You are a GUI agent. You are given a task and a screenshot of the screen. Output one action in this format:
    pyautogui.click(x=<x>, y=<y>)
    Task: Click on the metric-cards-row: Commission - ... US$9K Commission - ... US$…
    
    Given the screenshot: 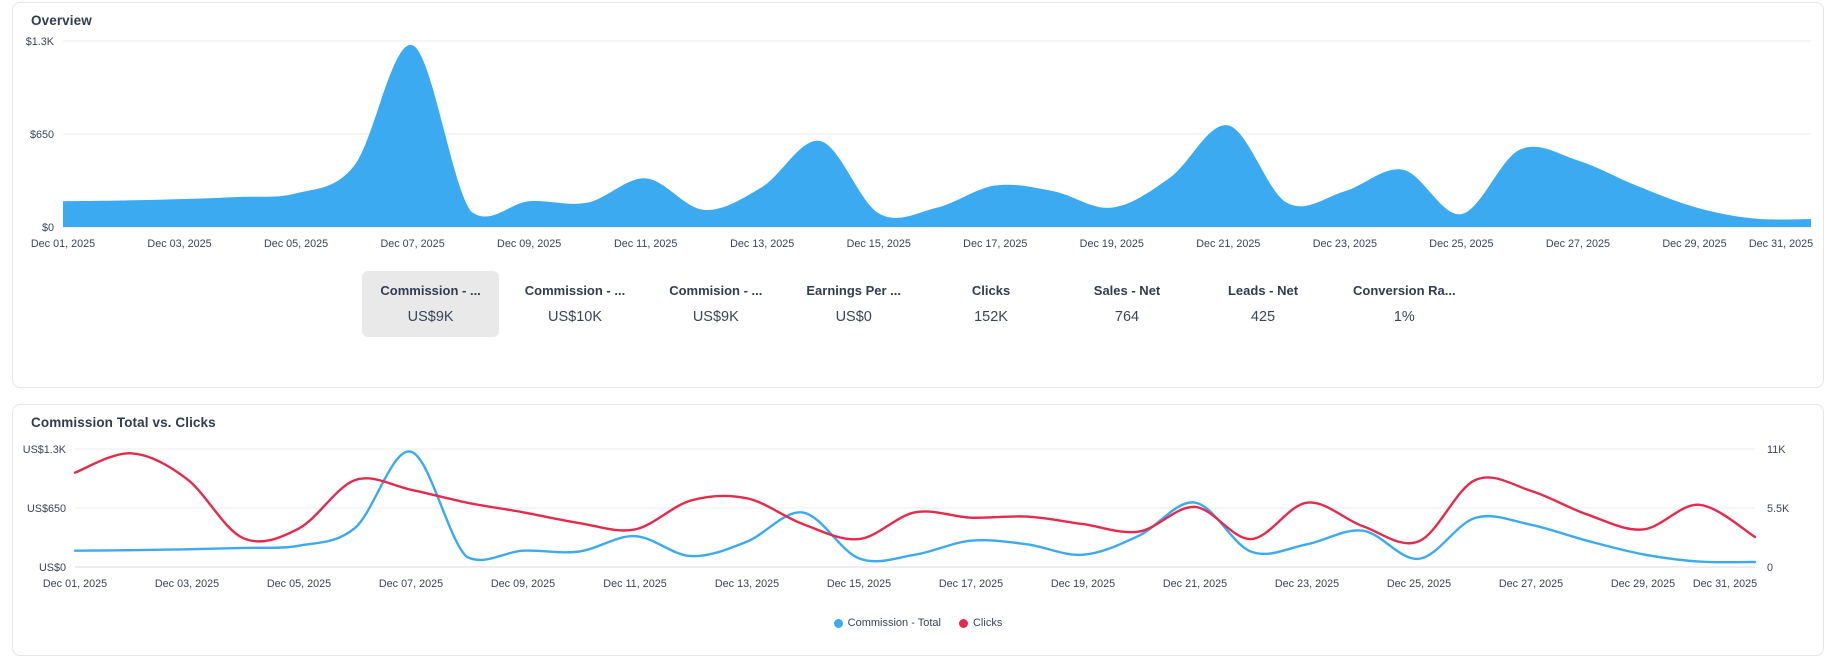 What is the action you would take?
    pyautogui.click(x=918, y=304)
    